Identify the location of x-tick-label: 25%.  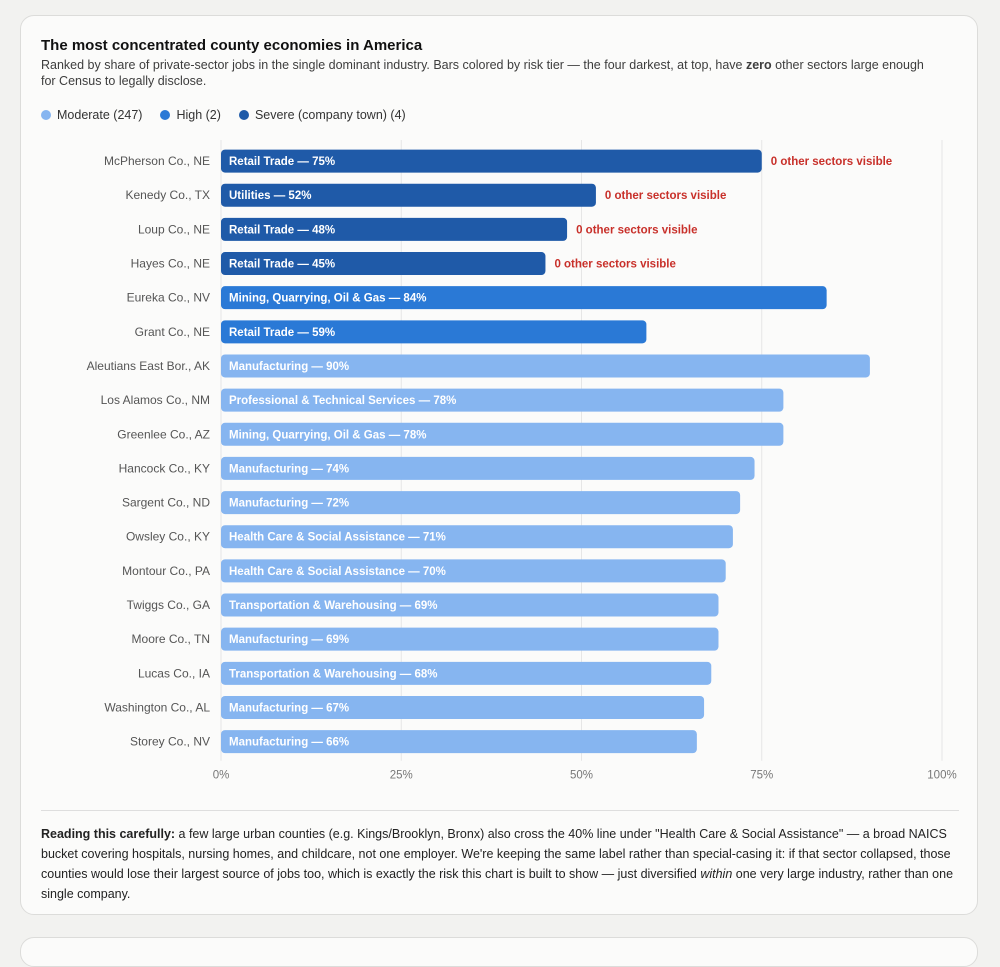
(401, 776).